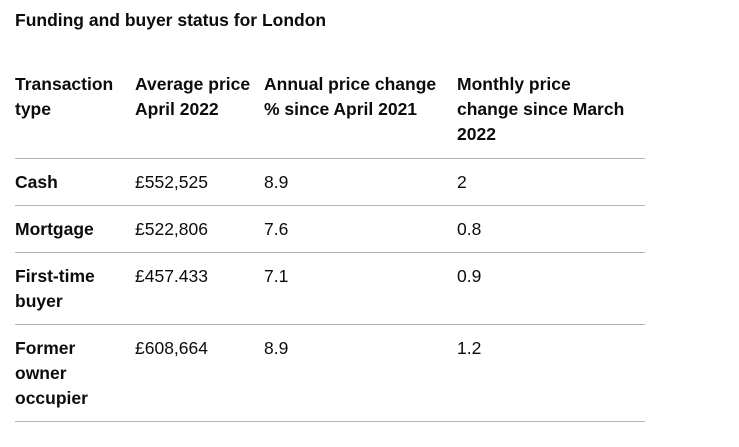 This screenshot has height=447, width=739. I want to click on table-row: Cash £552,525 8.9 2, so click(330, 182).